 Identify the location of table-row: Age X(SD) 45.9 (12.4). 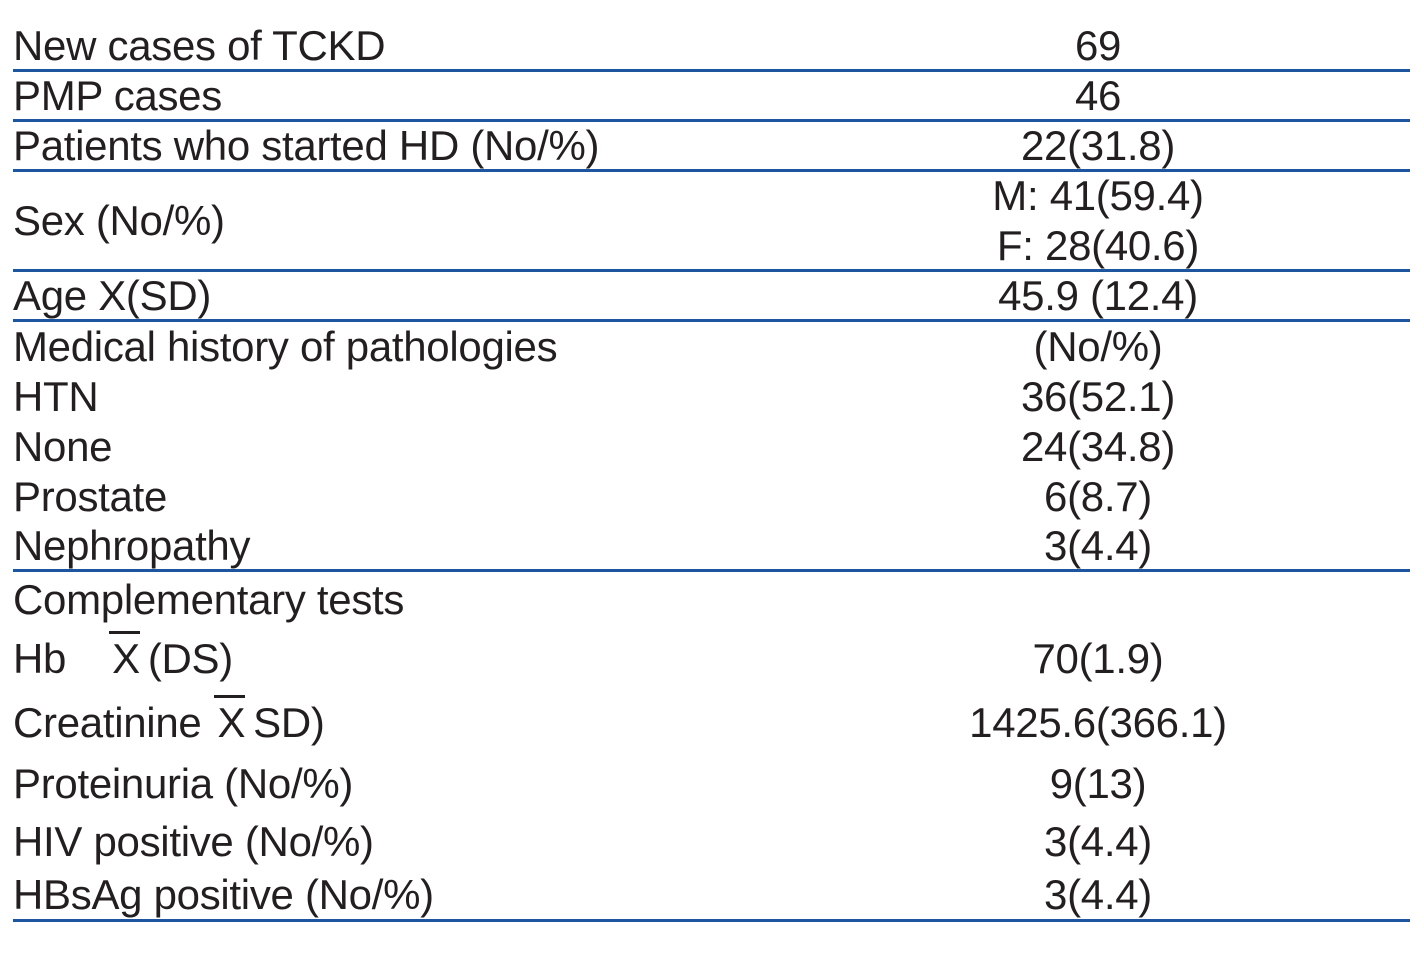
(711, 297).